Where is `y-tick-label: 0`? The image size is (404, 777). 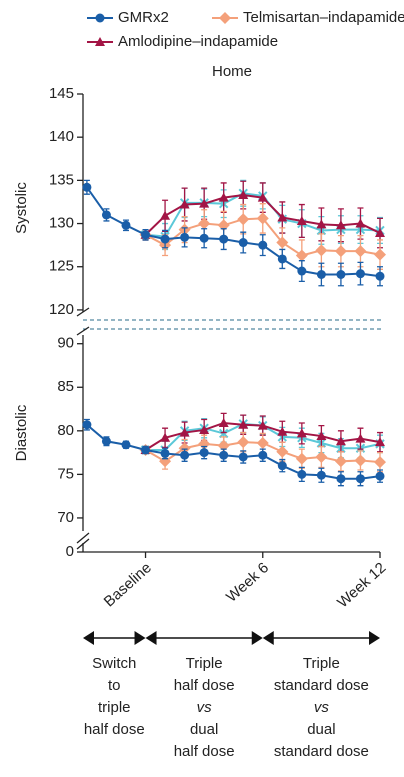
y-tick-label: 0 is located at coordinates (70, 551).